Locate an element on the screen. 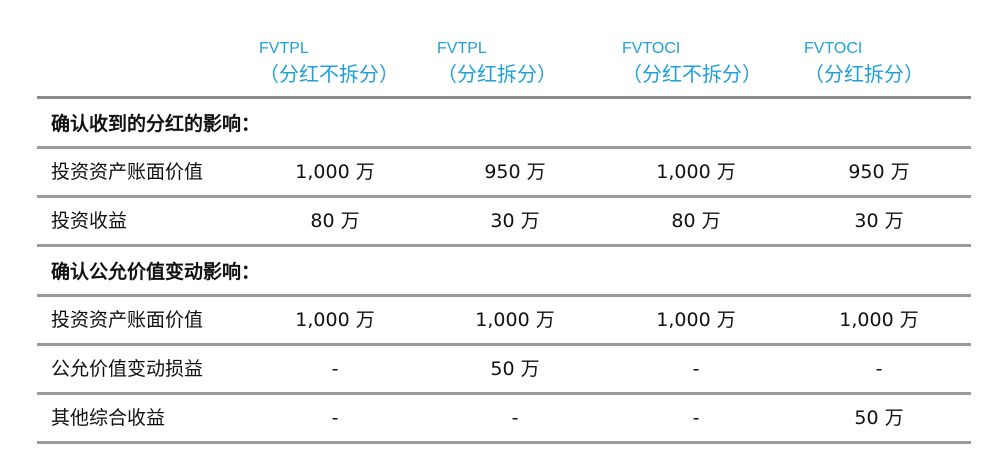 This screenshot has height=474, width=999. row-label: 投资收益 is located at coordinates (89, 221).